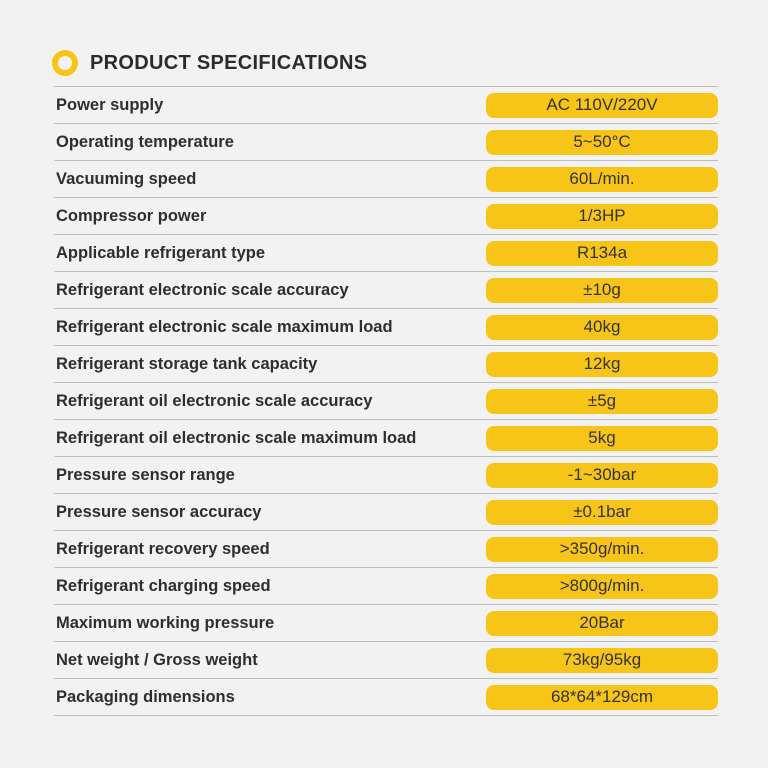 The width and height of the screenshot is (768, 768). What do you see at coordinates (187, 363) in the screenshot?
I see `spec-label: Refrigerant storage tank capacity` at bounding box center [187, 363].